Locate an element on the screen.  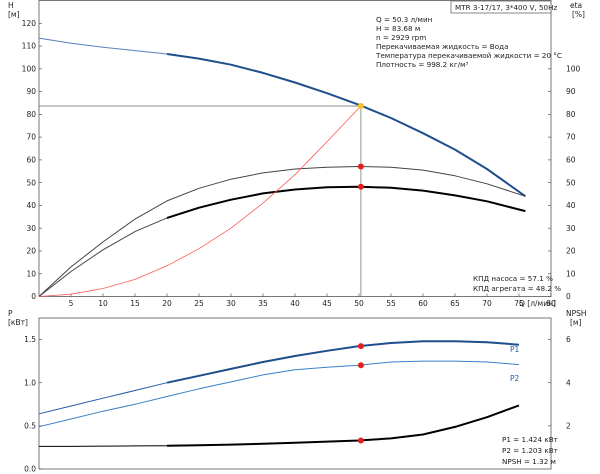
y-tick-label: 80 is located at coordinates (31, 114).